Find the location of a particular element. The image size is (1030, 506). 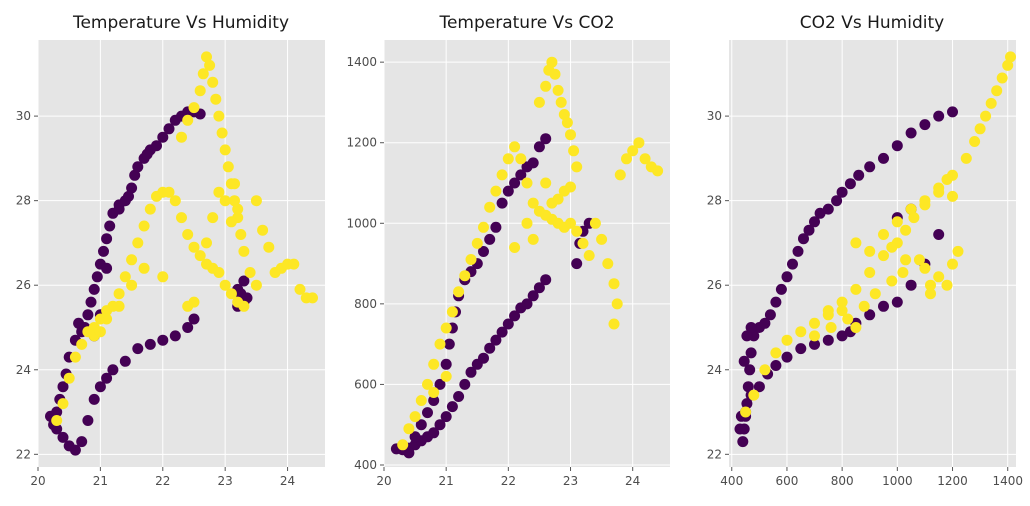

x-tick-label: 800 is located at coordinates (842, 481).